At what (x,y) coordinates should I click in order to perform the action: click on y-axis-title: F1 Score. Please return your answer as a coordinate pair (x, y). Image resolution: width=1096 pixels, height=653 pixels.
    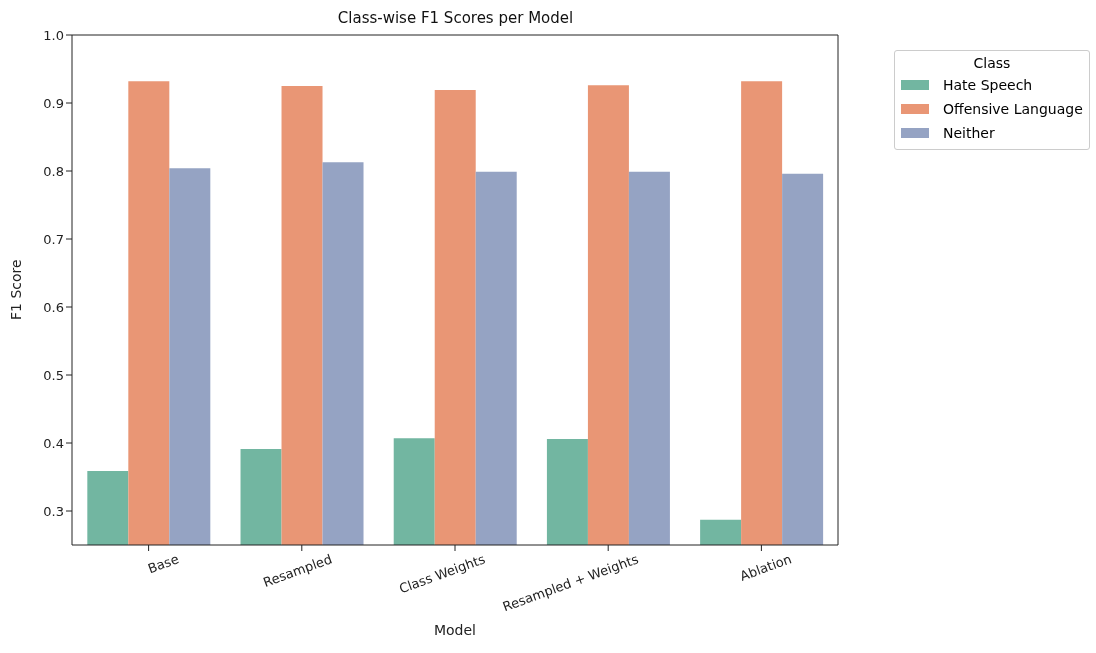
    Looking at the image, I should click on (15, 289).